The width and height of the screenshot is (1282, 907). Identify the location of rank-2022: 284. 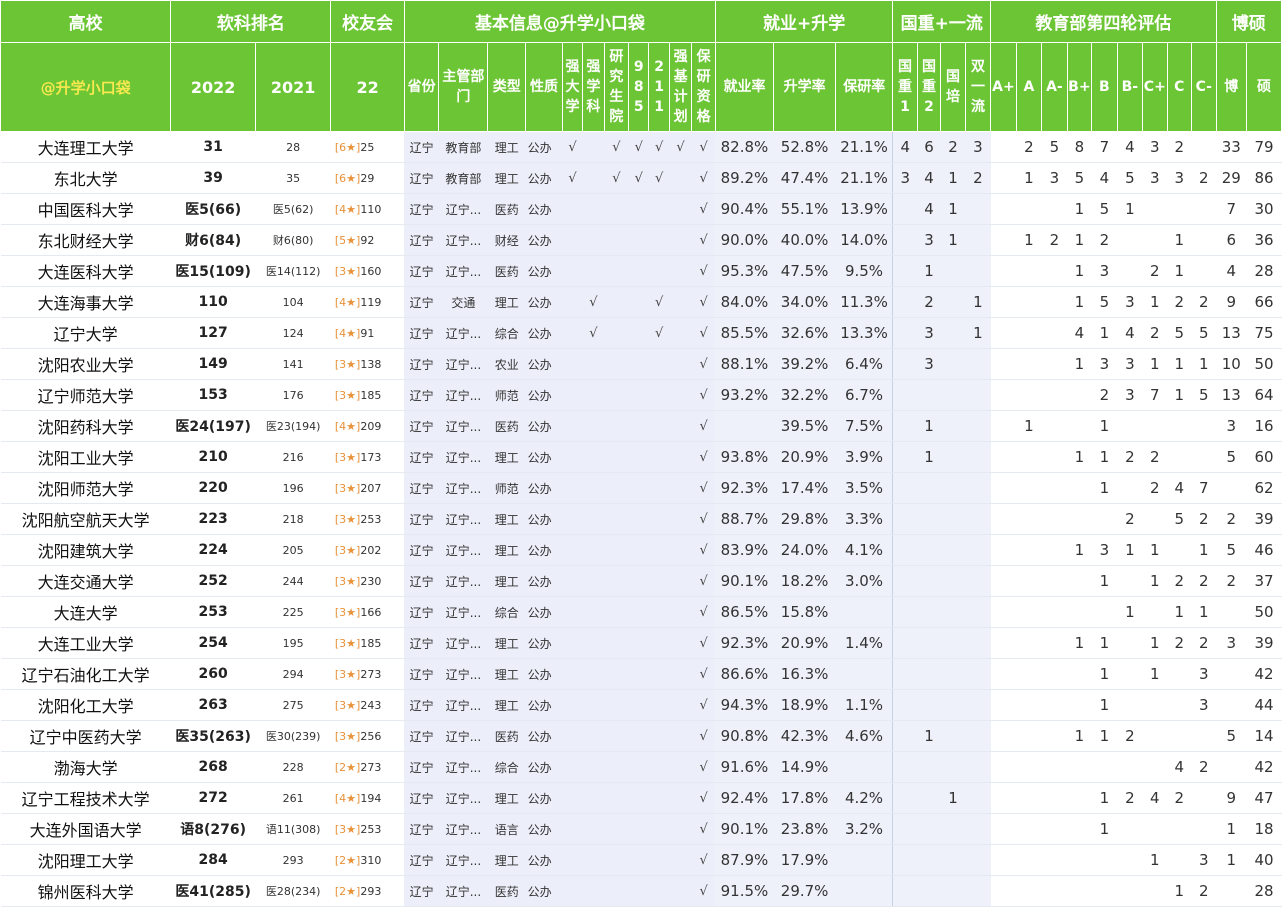
(213, 860).